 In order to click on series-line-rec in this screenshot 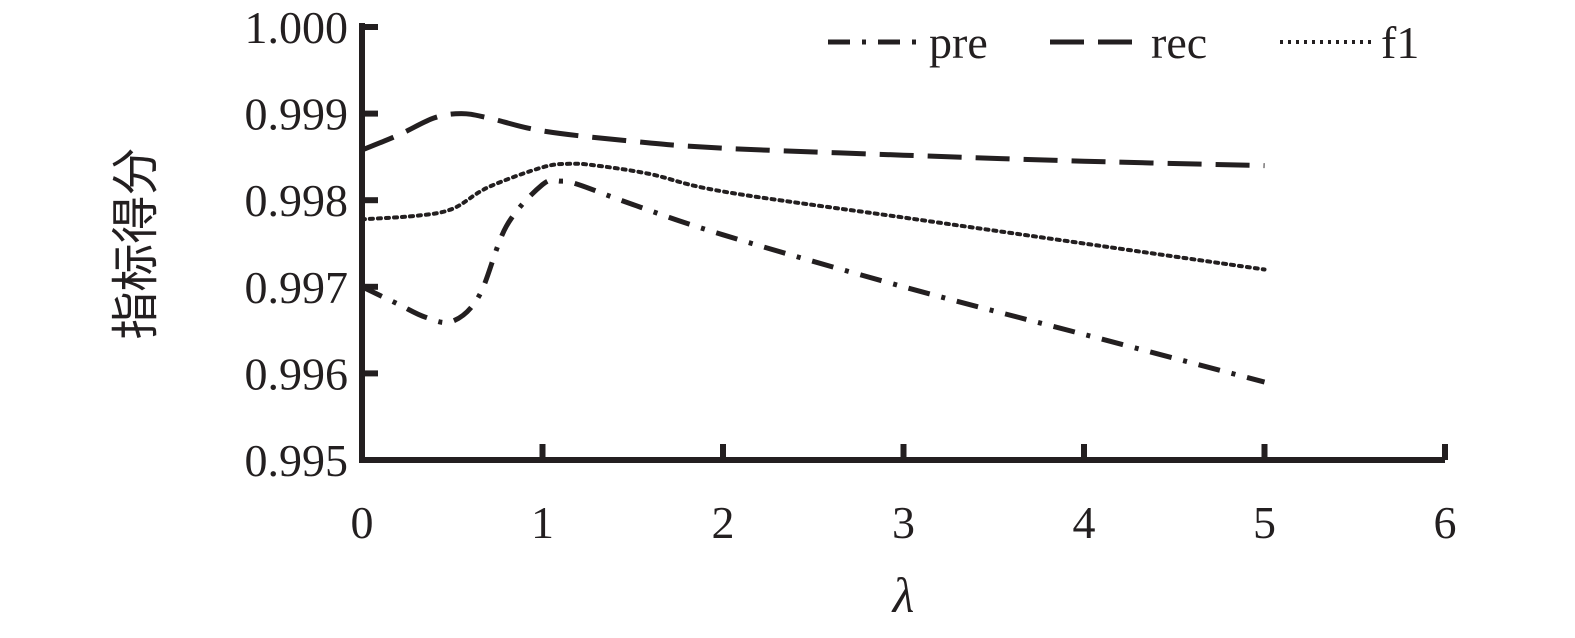, I will do `click(813, 140)`.